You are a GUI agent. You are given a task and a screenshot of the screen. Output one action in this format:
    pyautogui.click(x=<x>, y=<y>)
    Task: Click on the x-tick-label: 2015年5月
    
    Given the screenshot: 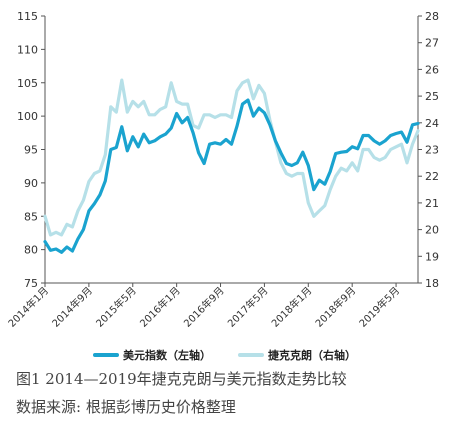 What is the action you would take?
    pyautogui.click(x=116, y=307)
    